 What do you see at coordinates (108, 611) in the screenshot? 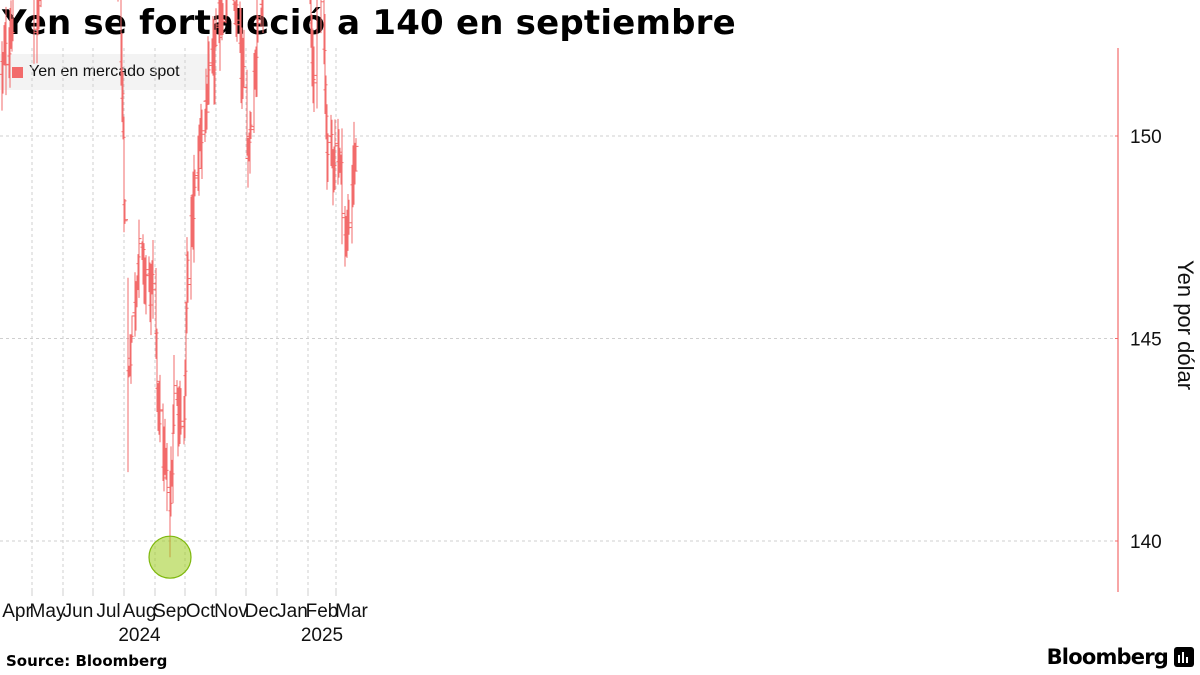
I see `x-tick-label: Jul` at bounding box center [108, 611].